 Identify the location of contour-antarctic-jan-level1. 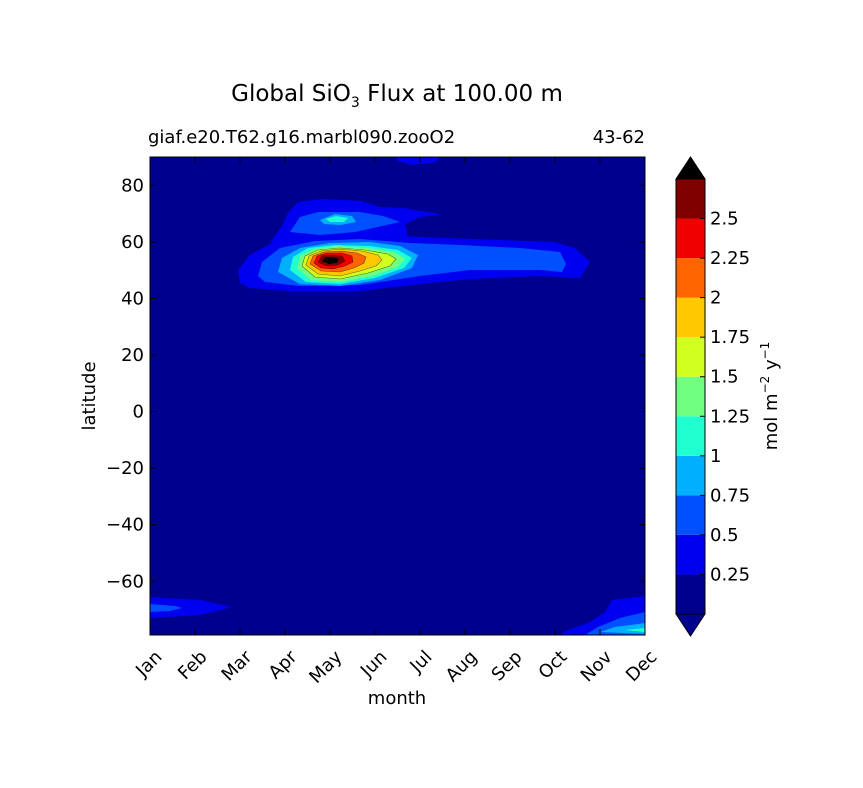
(191, 607).